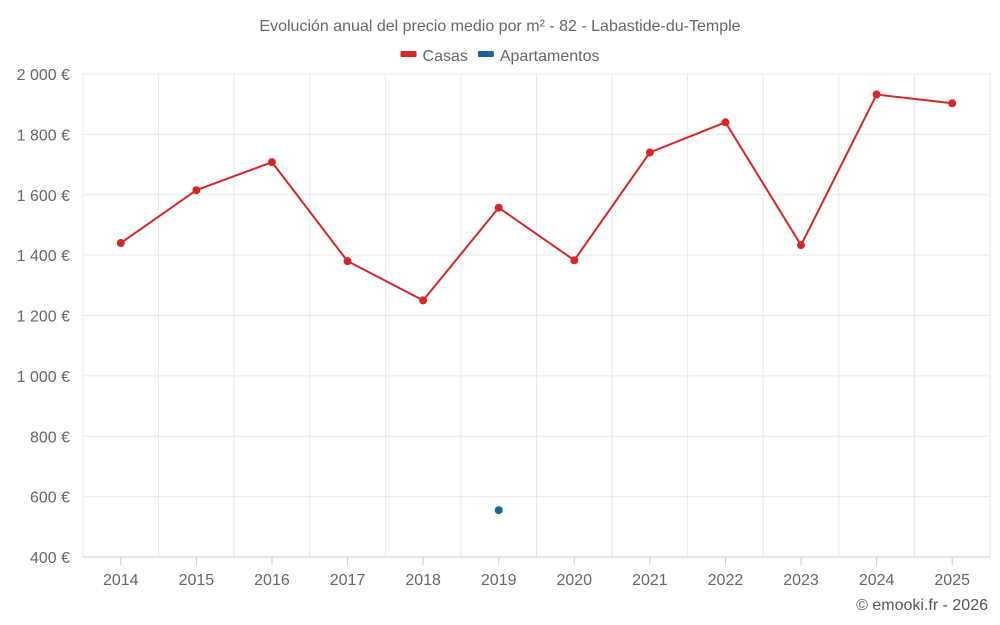 Image resolution: width=1000 pixels, height=625 pixels. Describe the element at coordinates (43, 75) in the screenshot. I see `y-tick-label: 2 000 €` at that location.